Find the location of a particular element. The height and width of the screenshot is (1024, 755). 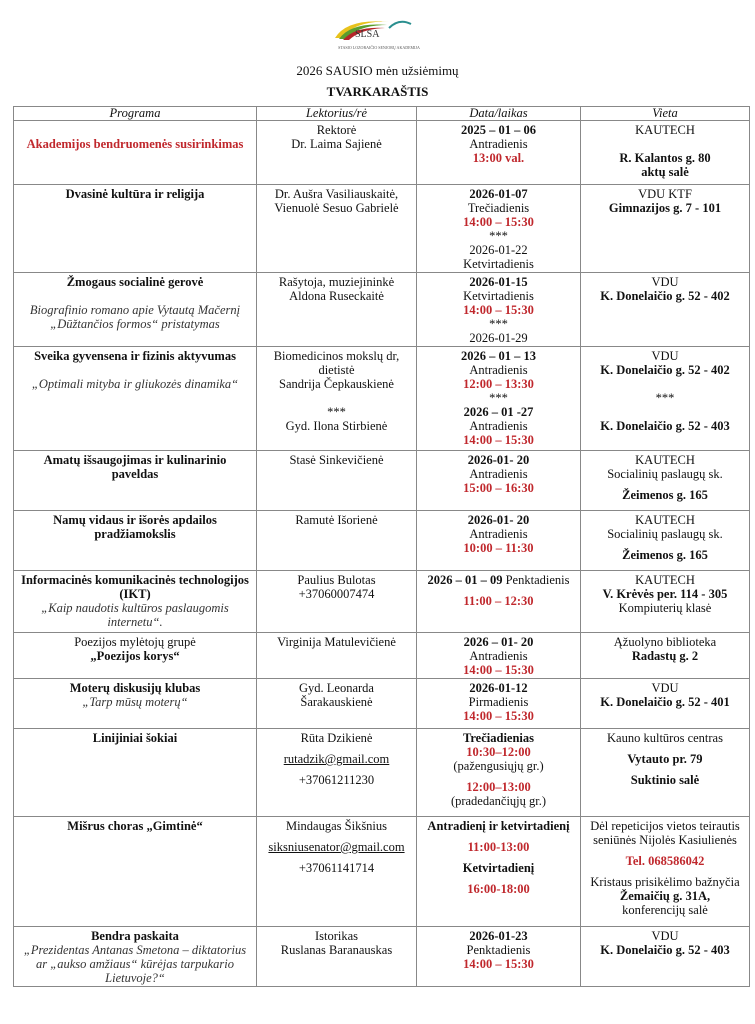

cell-line: Penktadienis is located at coordinates (498, 950).